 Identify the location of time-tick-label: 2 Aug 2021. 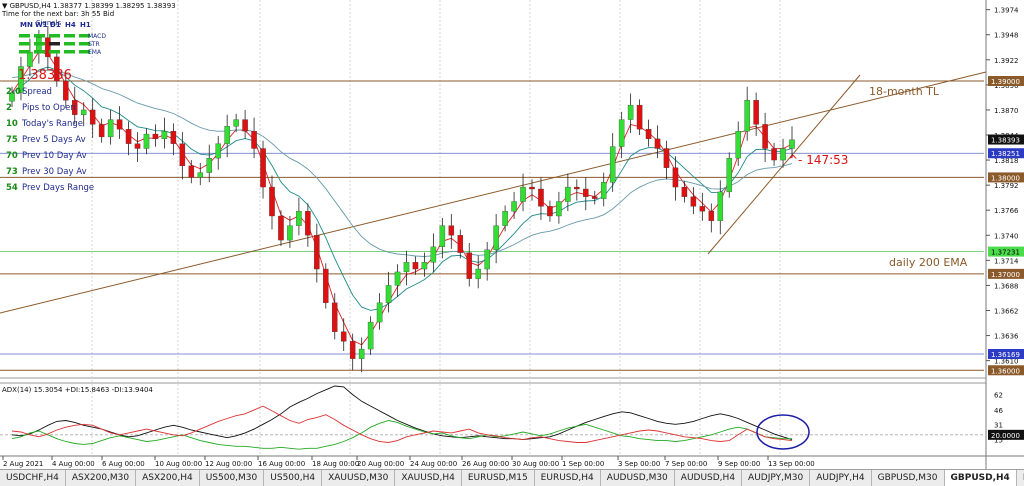
(23, 464).